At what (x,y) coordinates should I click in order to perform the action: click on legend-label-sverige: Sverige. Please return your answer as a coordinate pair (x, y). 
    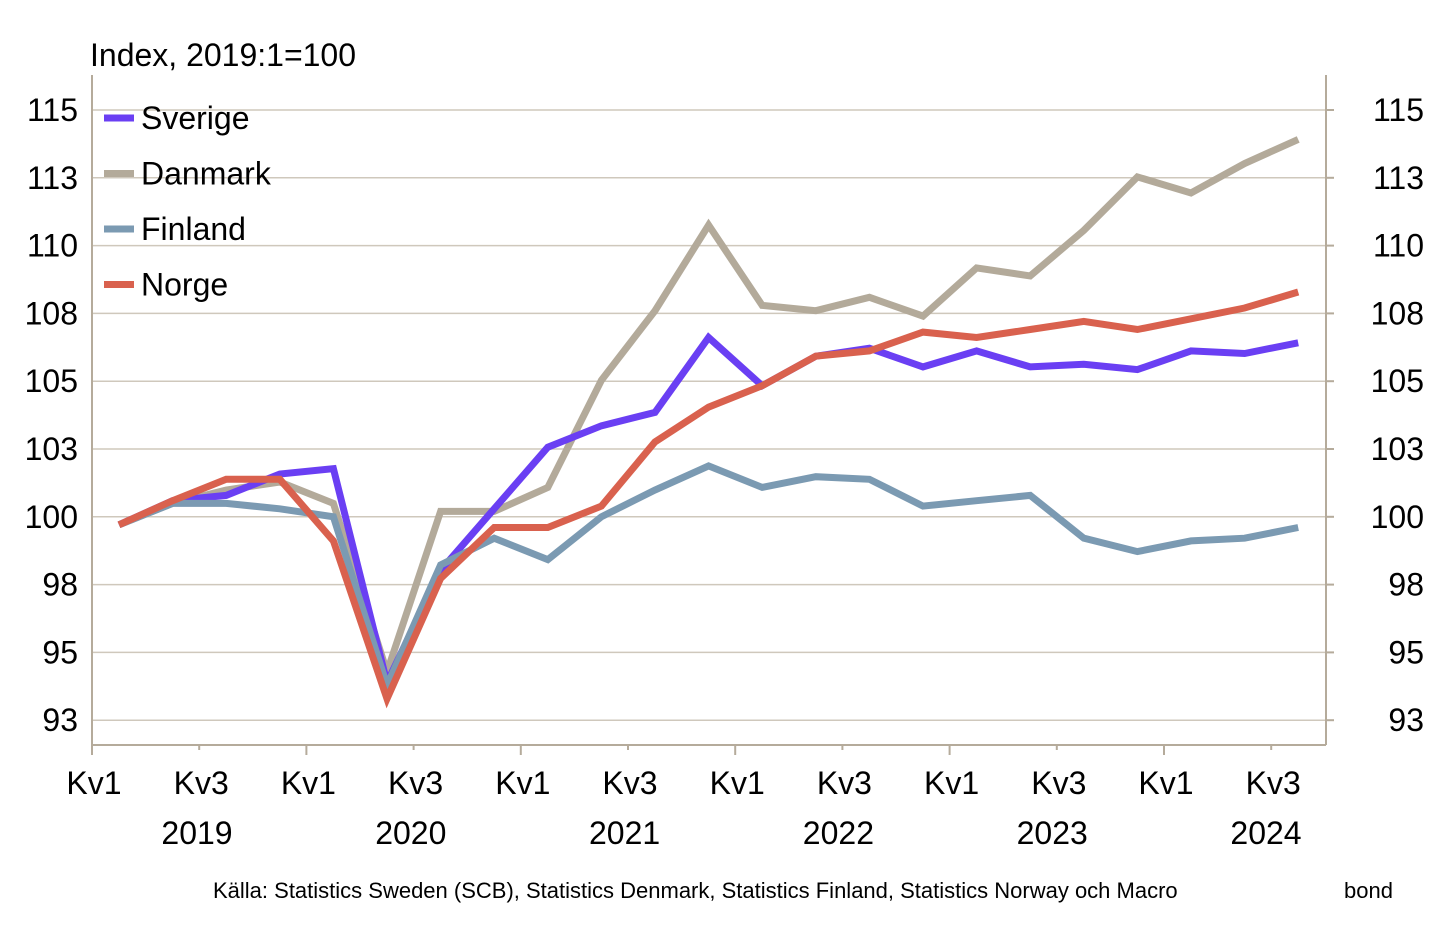
    Looking at the image, I should click on (195, 118).